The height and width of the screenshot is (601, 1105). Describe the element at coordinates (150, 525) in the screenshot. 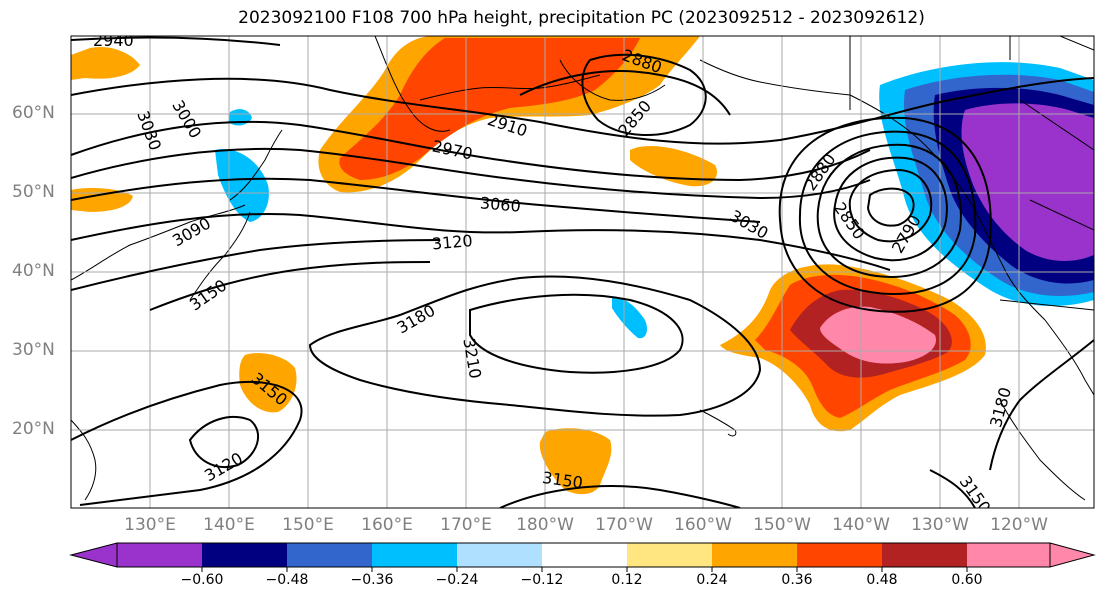

I see `lon-label: 130°E` at that location.